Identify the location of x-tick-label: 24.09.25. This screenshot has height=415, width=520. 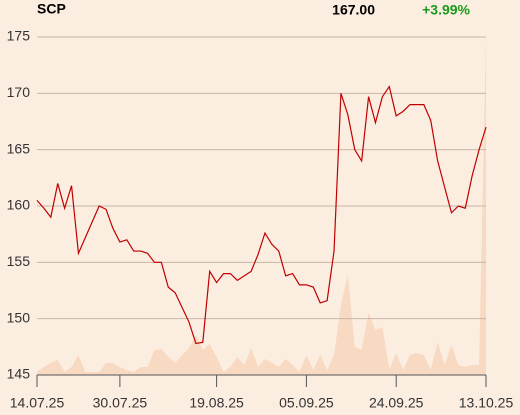
(396, 403).